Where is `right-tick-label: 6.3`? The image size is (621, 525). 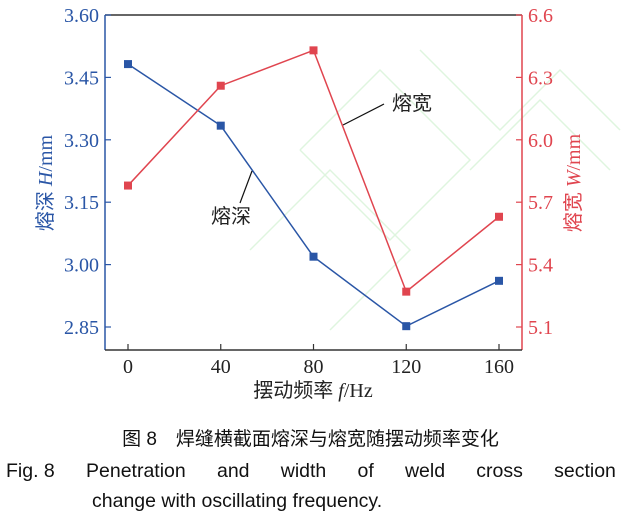
right-tick-label: 6.3 is located at coordinates (540, 78).